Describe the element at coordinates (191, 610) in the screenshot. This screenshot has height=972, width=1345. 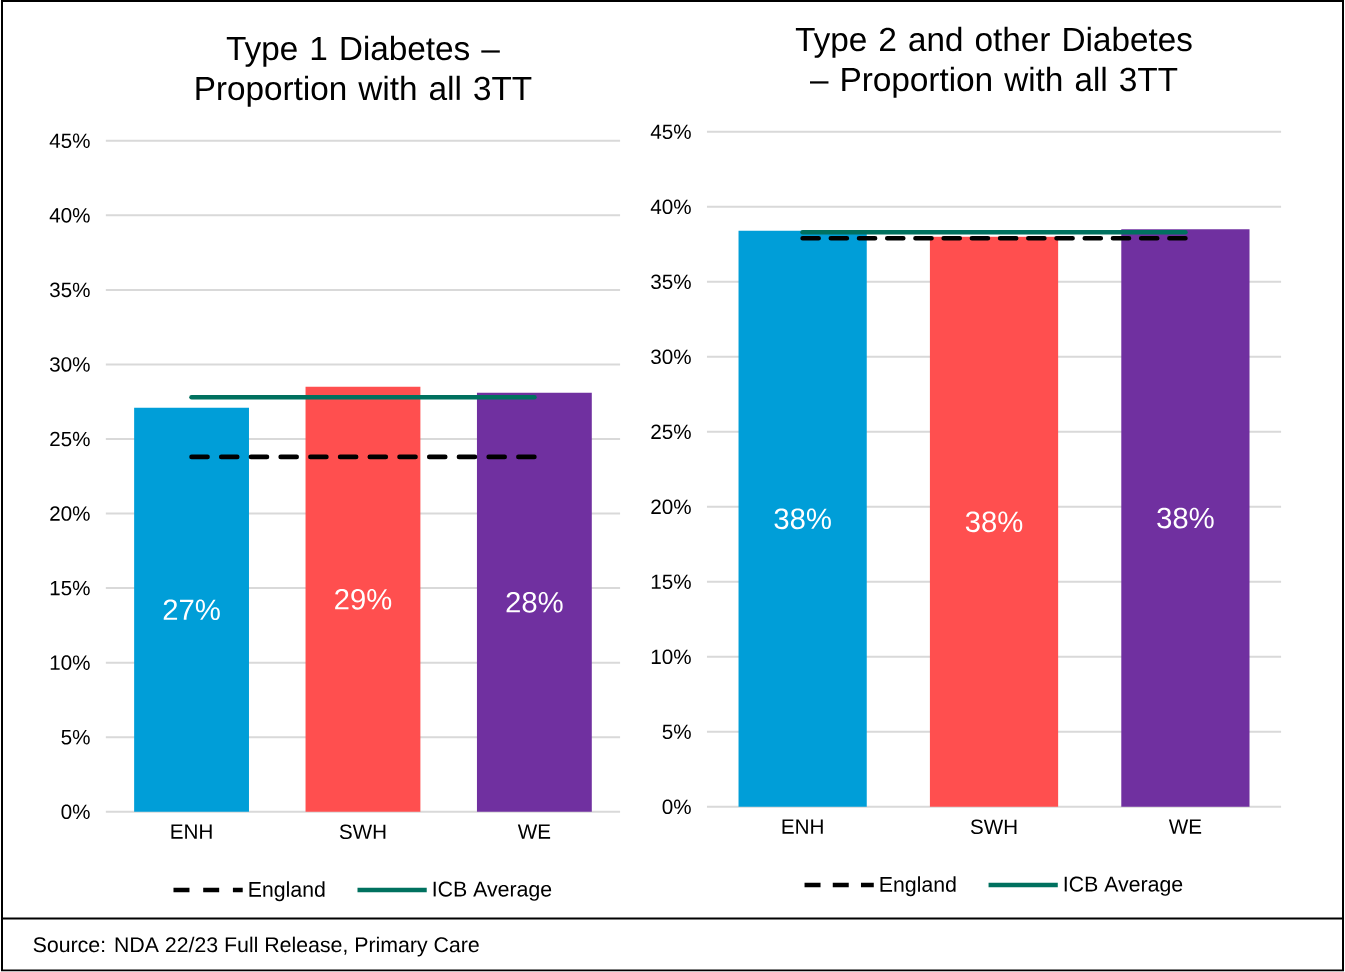
I see `data-label: 27%` at that location.